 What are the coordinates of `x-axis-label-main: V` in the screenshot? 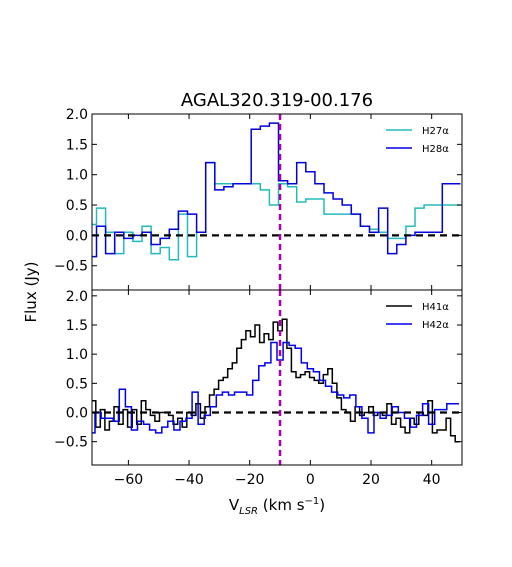 It's located at (234, 505).